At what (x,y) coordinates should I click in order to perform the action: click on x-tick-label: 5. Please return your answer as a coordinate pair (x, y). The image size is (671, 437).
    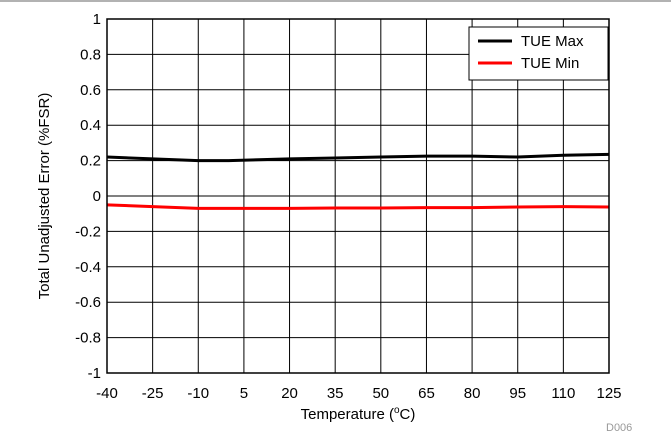
    Looking at the image, I should click on (244, 393).